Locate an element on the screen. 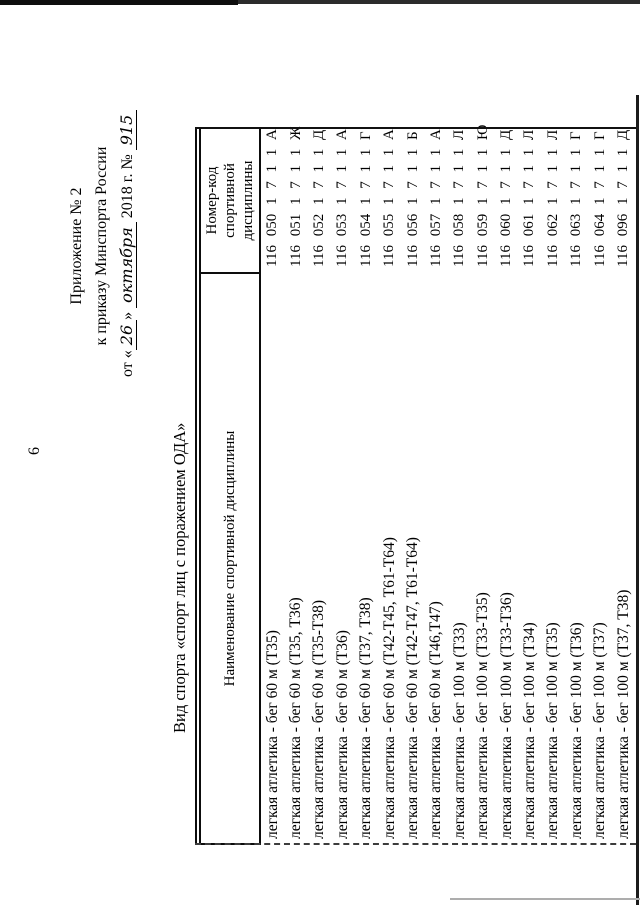  discipline-code-cell: 116 050 1 7 1 1 А is located at coordinates (272, 198).